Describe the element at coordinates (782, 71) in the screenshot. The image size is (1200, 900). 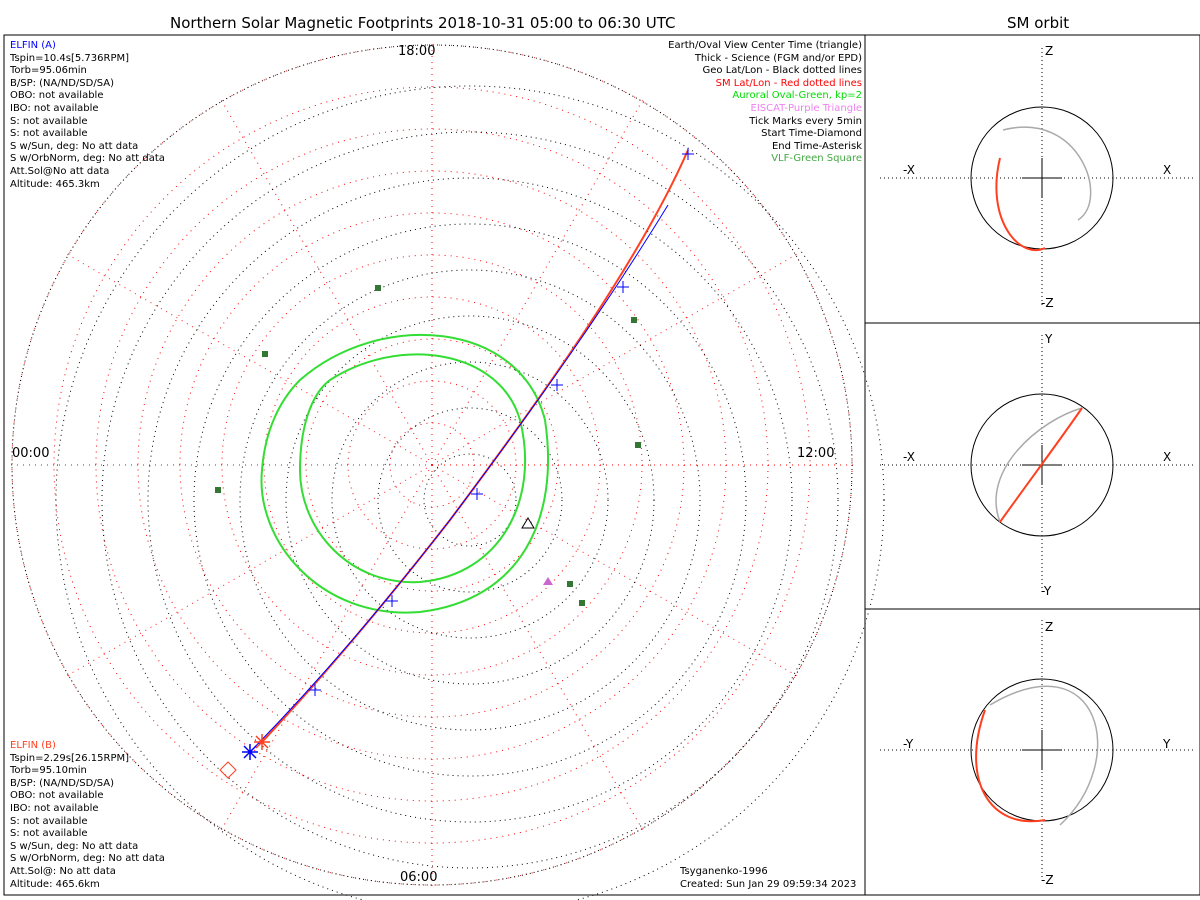
I see `legend-item: Geo Lat/Lon - Black dotted lines` at that location.